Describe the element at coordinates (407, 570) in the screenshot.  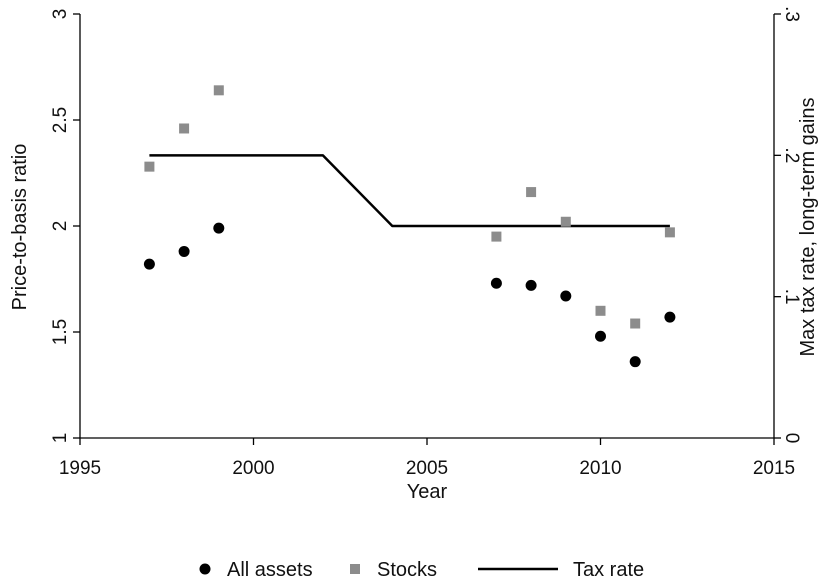
I see `legend-stocks-label: Stocks` at that location.